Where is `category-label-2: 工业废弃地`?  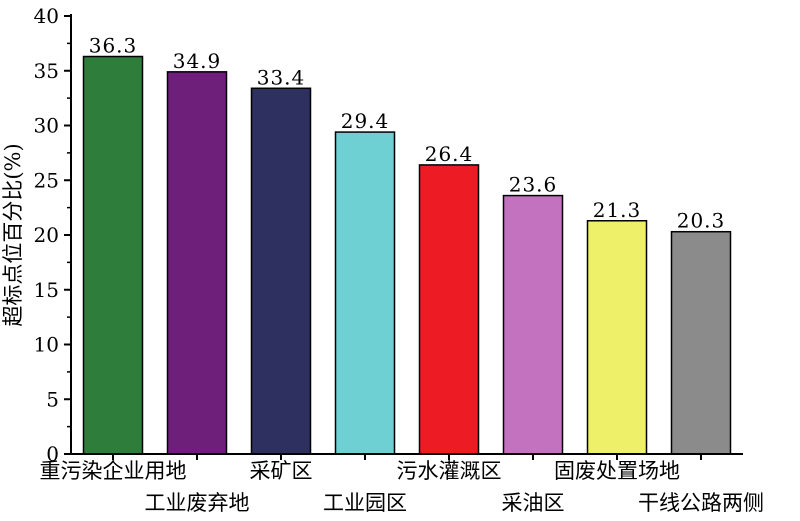
category-label-2: 工业废弃地 is located at coordinates (197, 503).